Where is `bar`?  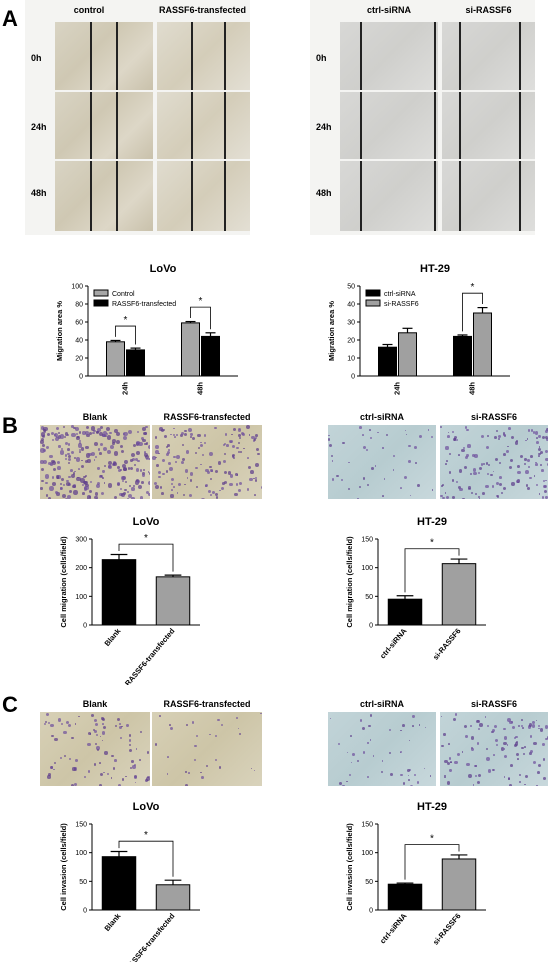
bar is located at coordinates (173, 601).